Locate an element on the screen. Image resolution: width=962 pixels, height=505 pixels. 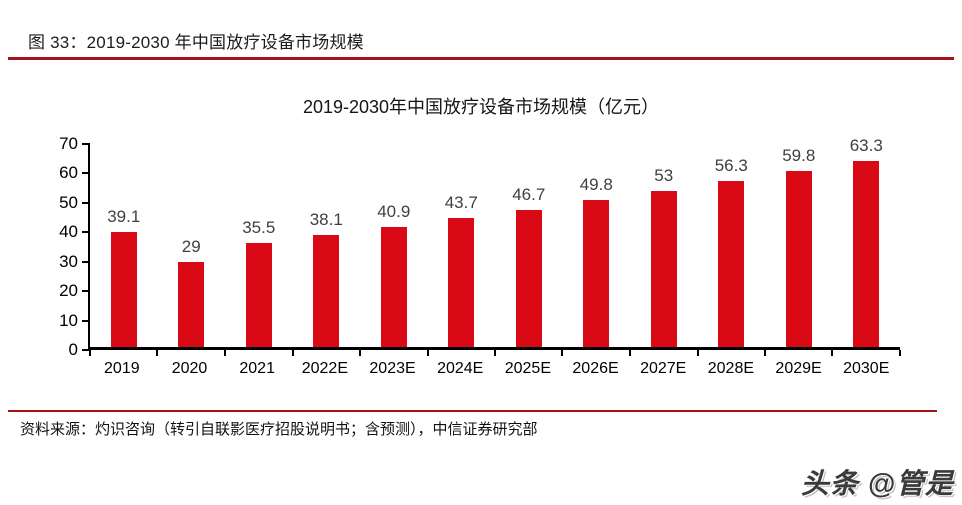
bar-column: 40.9 is located at coordinates (394, 245).